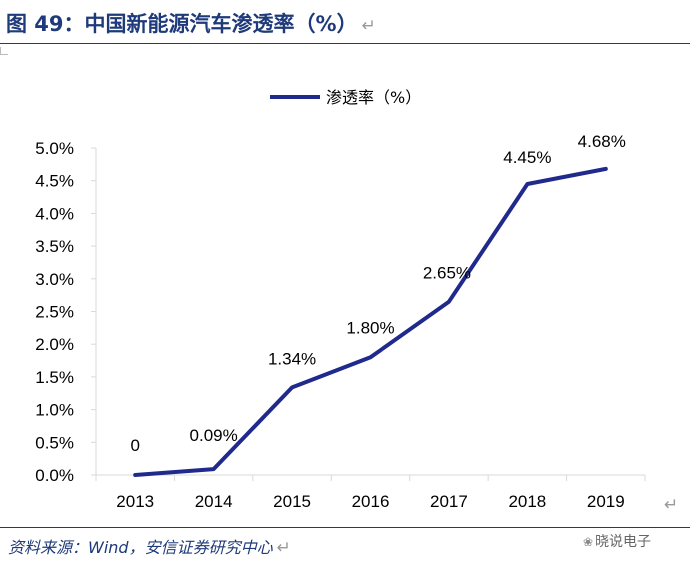 The image size is (700, 565). Describe the element at coordinates (54, 377) in the screenshot. I see `y-tick-label: 1.5%` at that location.